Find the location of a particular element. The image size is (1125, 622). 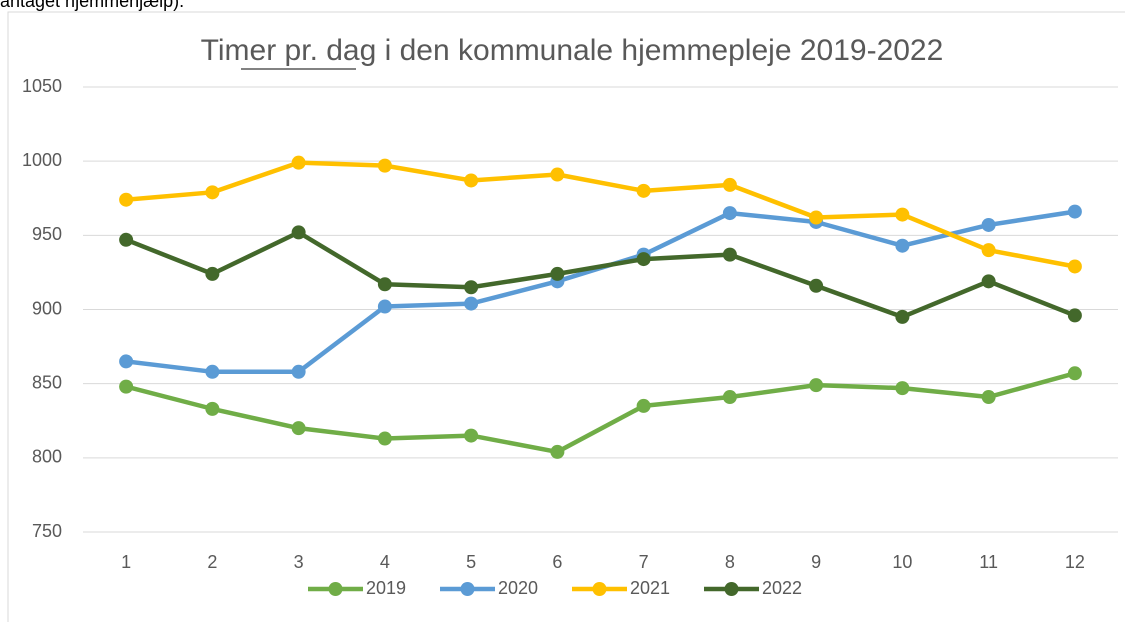

x-tick-label: 9 is located at coordinates (816, 562).